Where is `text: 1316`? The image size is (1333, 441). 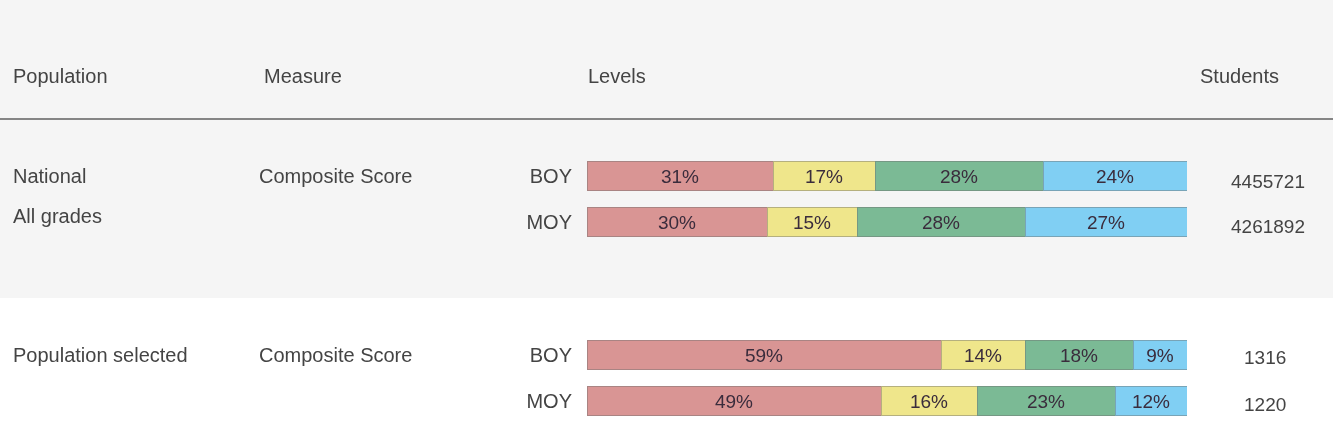
text: 1316 is located at coordinates (1265, 357).